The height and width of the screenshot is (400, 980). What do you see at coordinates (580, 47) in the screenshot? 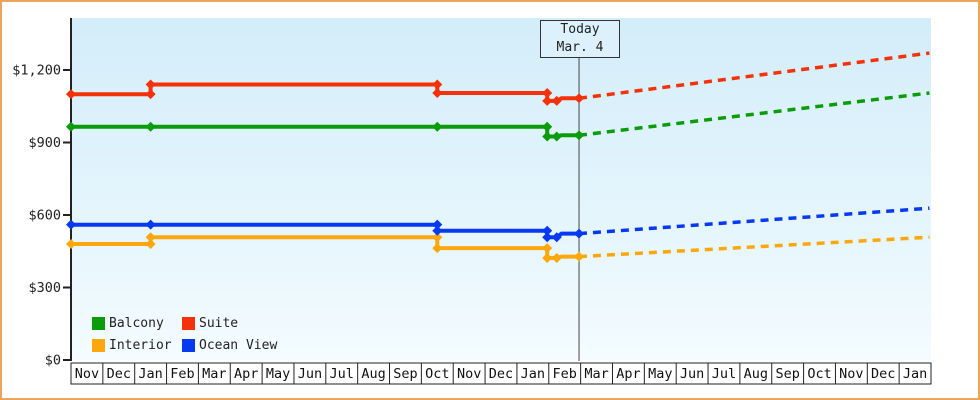
I see `today-date: Mar. 4` at bounding box center [580, 47].